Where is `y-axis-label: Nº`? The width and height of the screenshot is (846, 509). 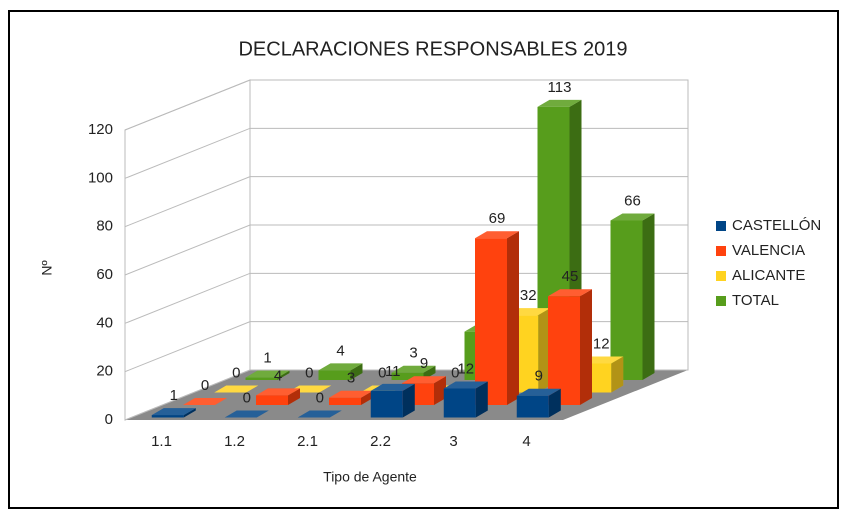
y-axis-label: Nº is located at coordinates (47, 267).